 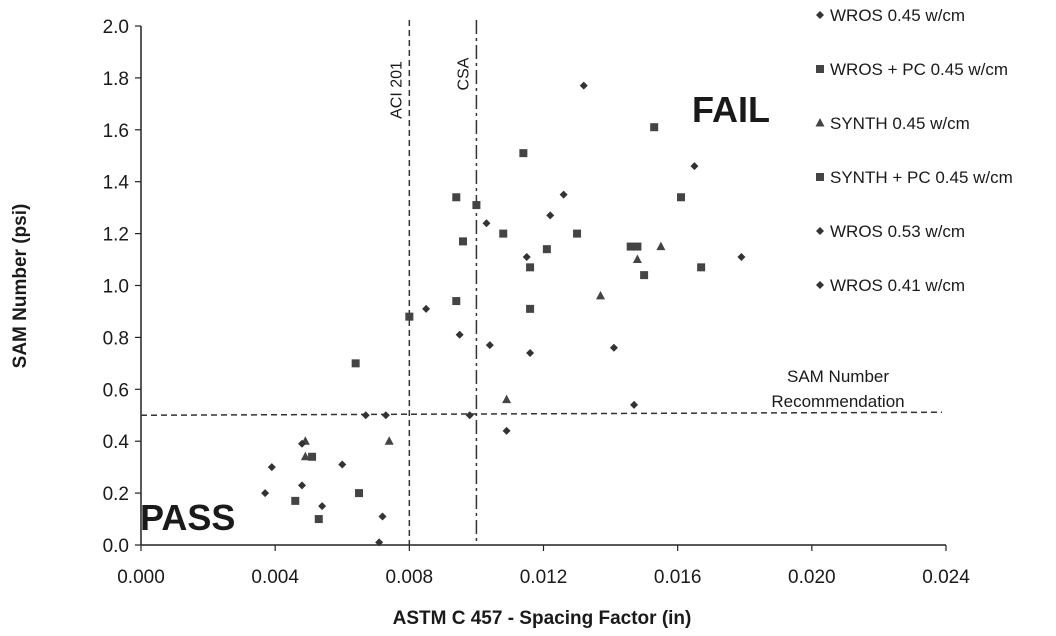 What do you see at coordinates (912, 69) in the screenshot?
I see `legend-item: WROS + PC 0.45 w/cm` at bounding box center [912, 69].